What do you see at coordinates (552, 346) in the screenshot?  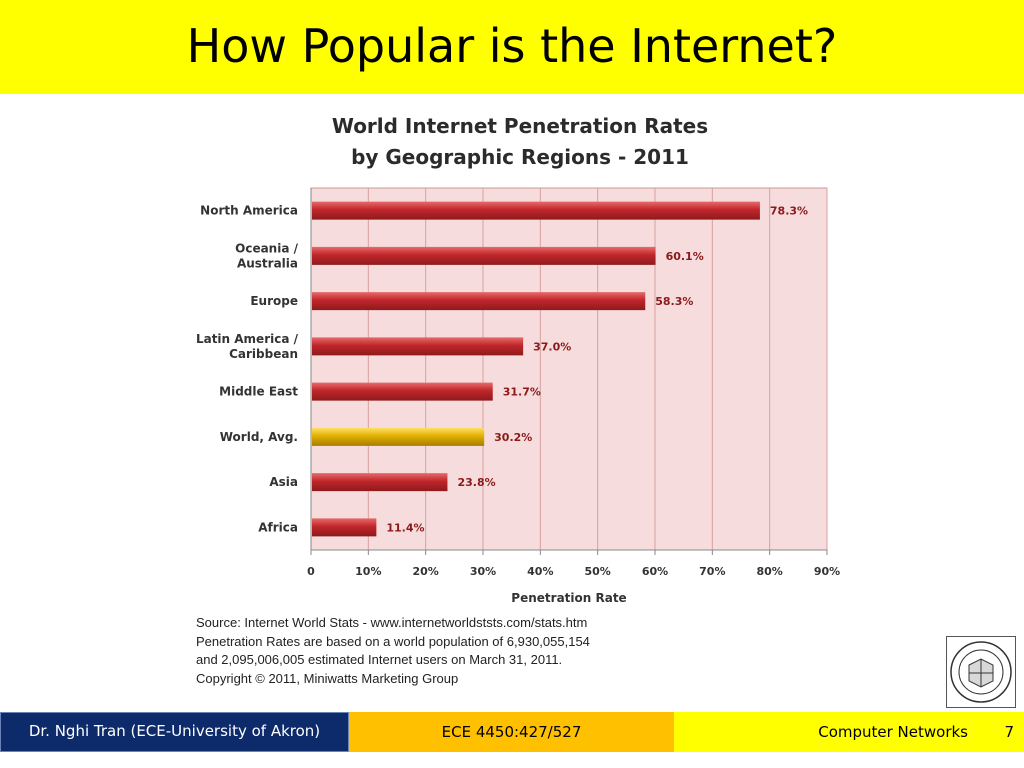 I see `data-label: 37.0%` at bounding box center [552, 346].